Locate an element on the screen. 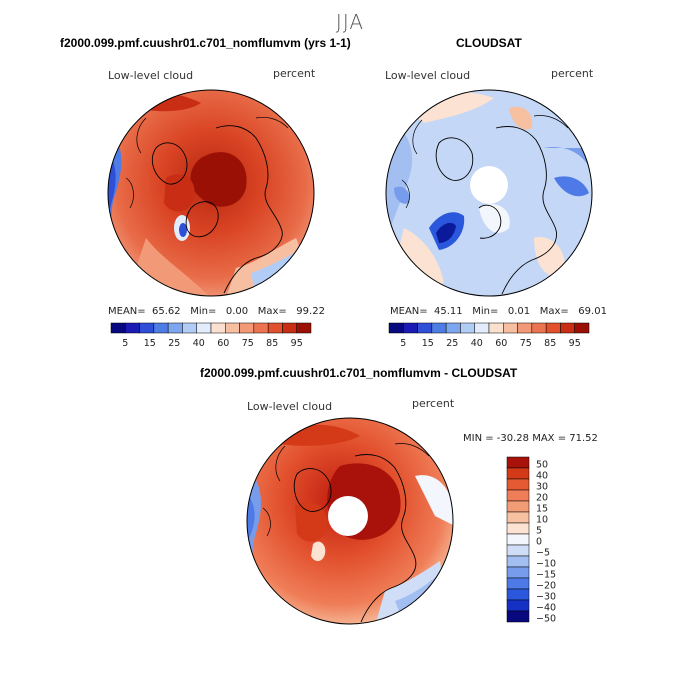  colorbar-tick-label: −50 is located at coordinates (546, 619).